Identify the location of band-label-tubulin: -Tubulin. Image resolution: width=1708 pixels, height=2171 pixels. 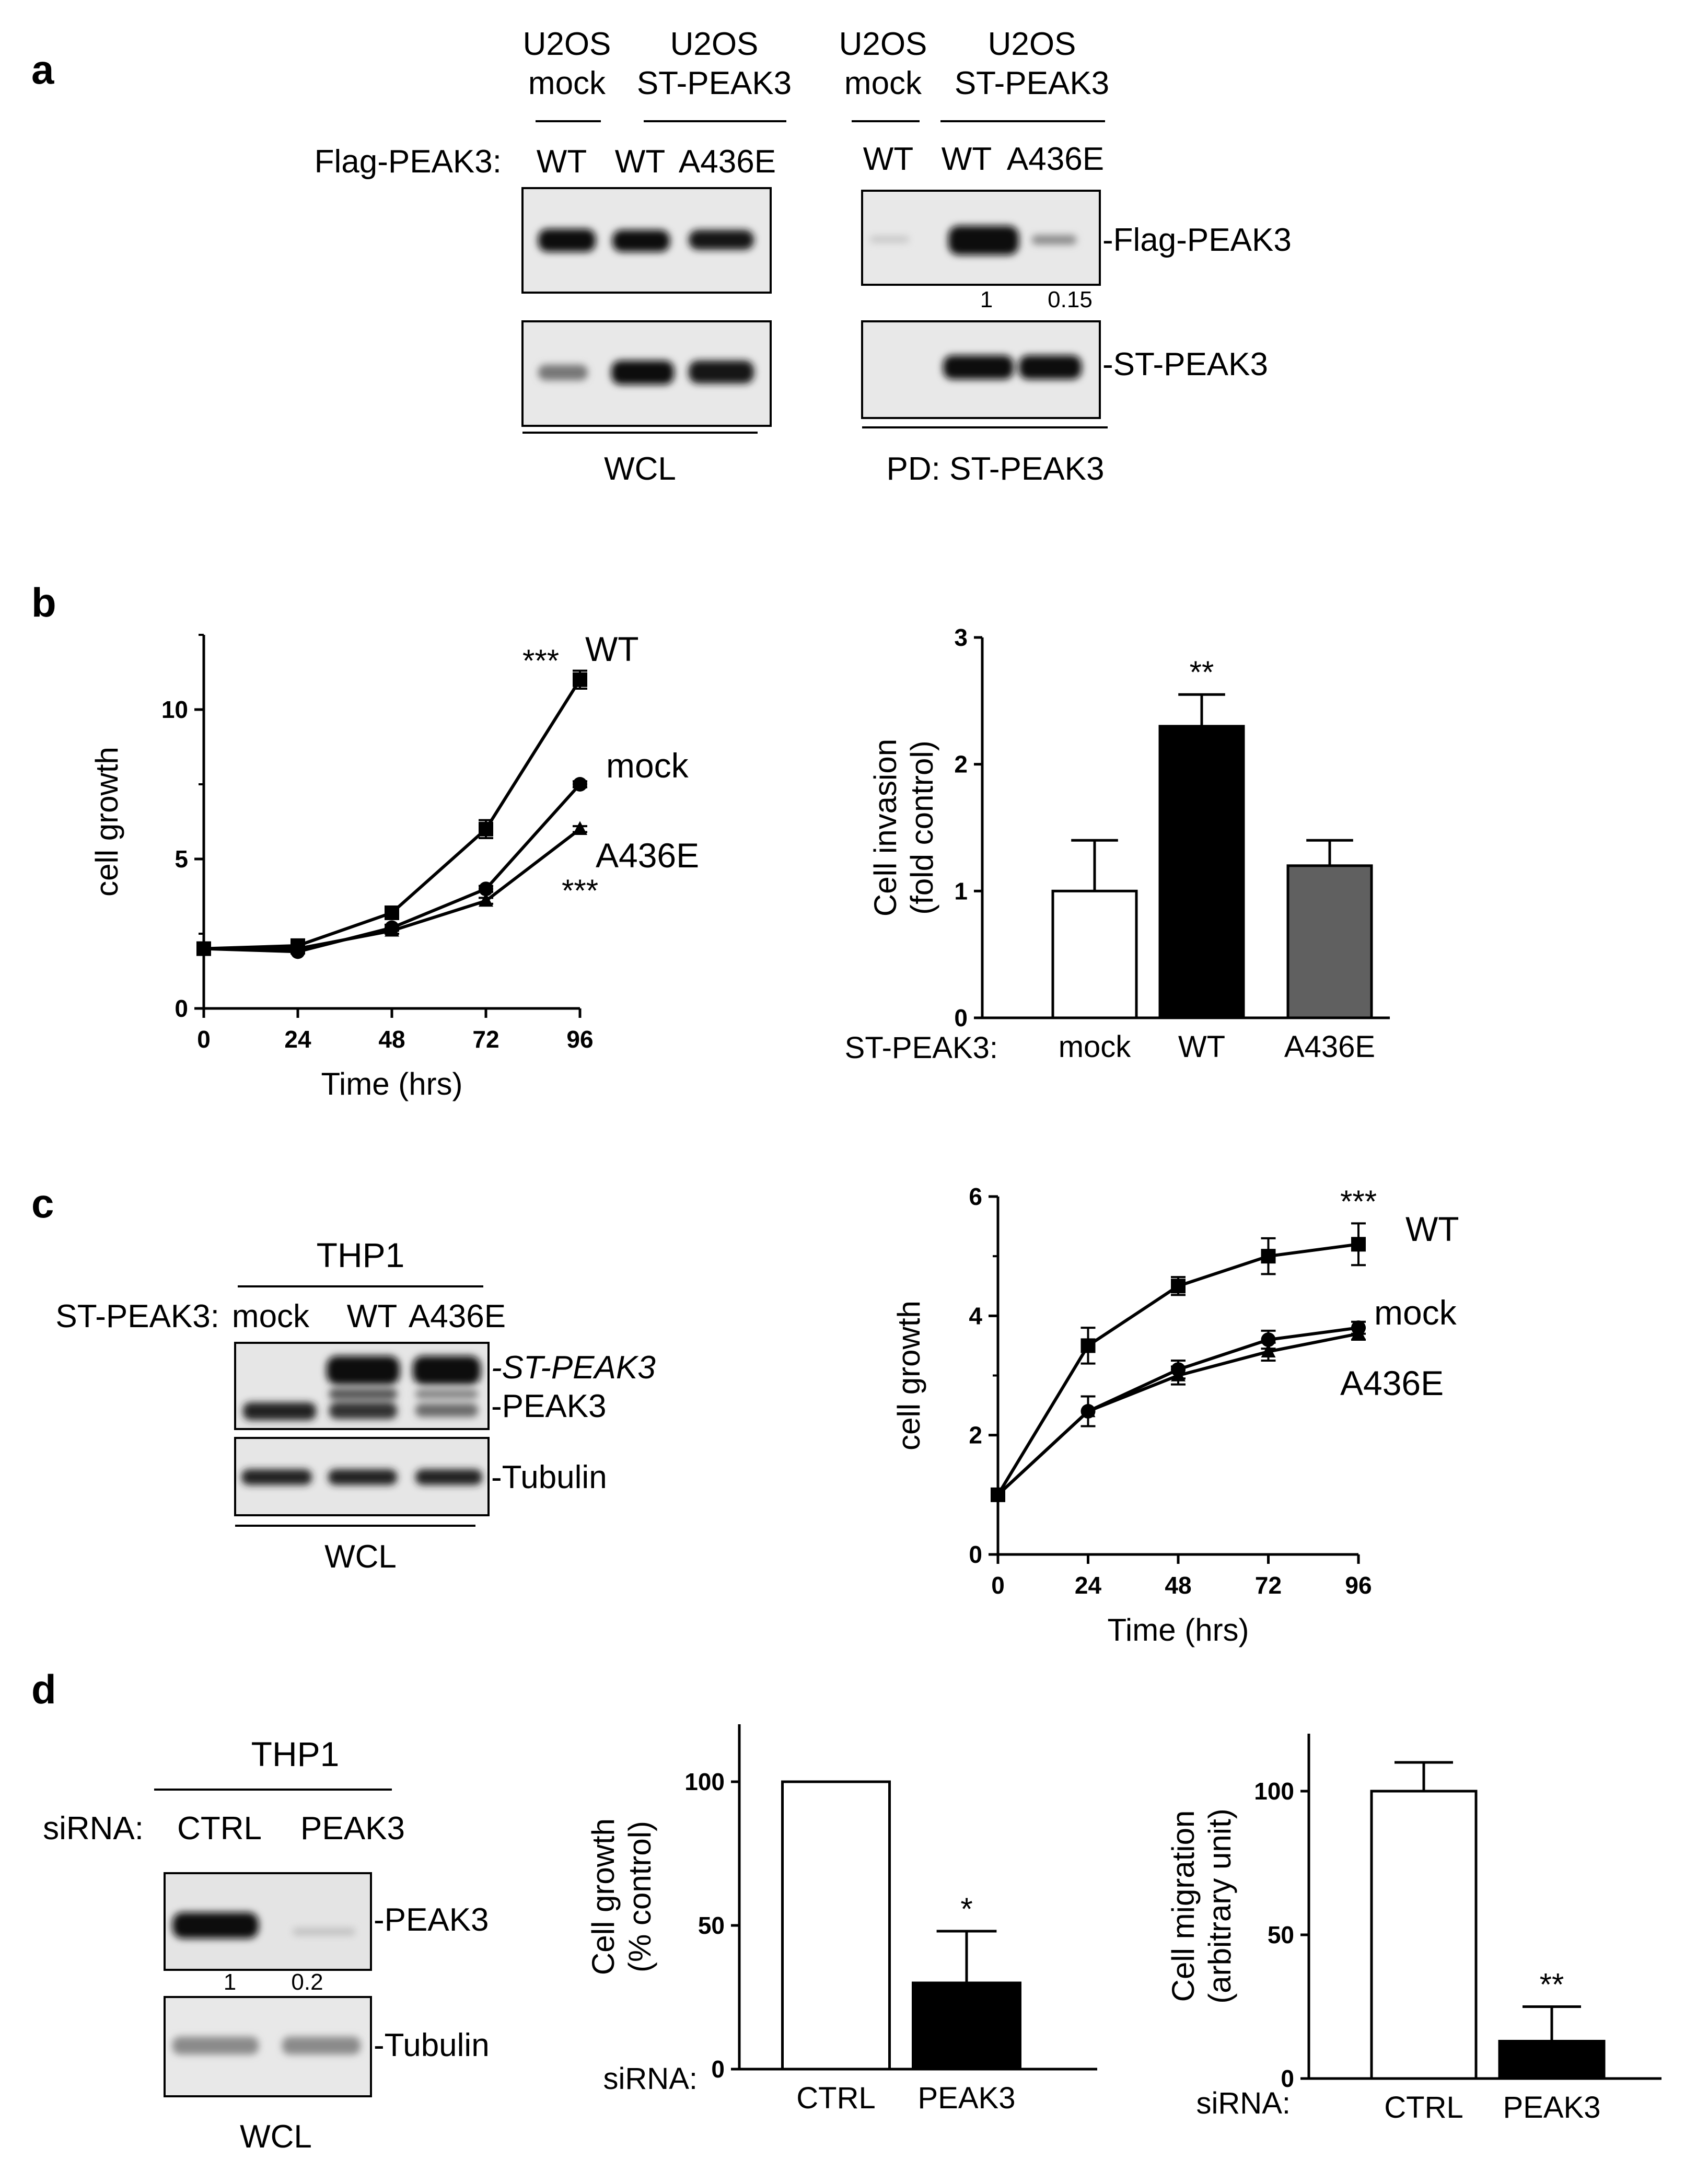
(549, 1477).